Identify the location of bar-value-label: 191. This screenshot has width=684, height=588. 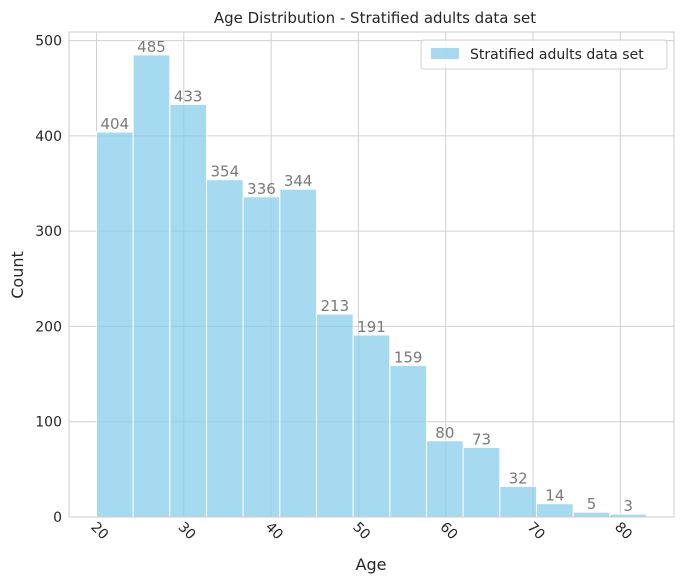
(371, 327).